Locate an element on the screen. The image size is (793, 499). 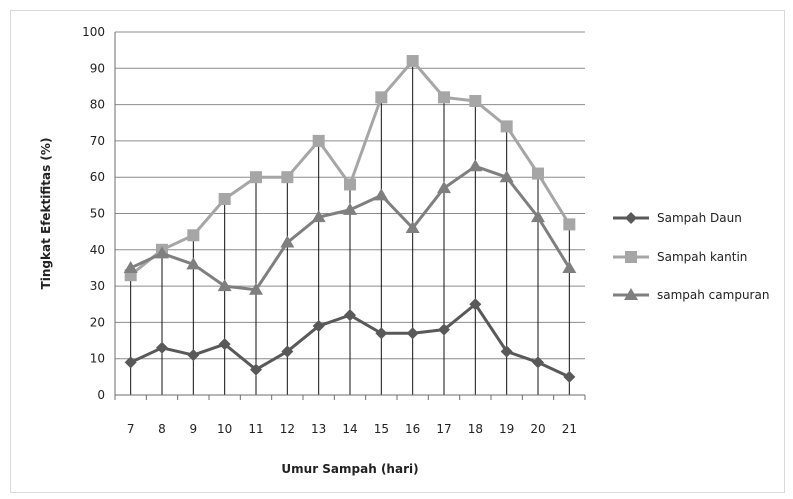
y-tick-label-40: 40 is located at coordinates (97, 250).